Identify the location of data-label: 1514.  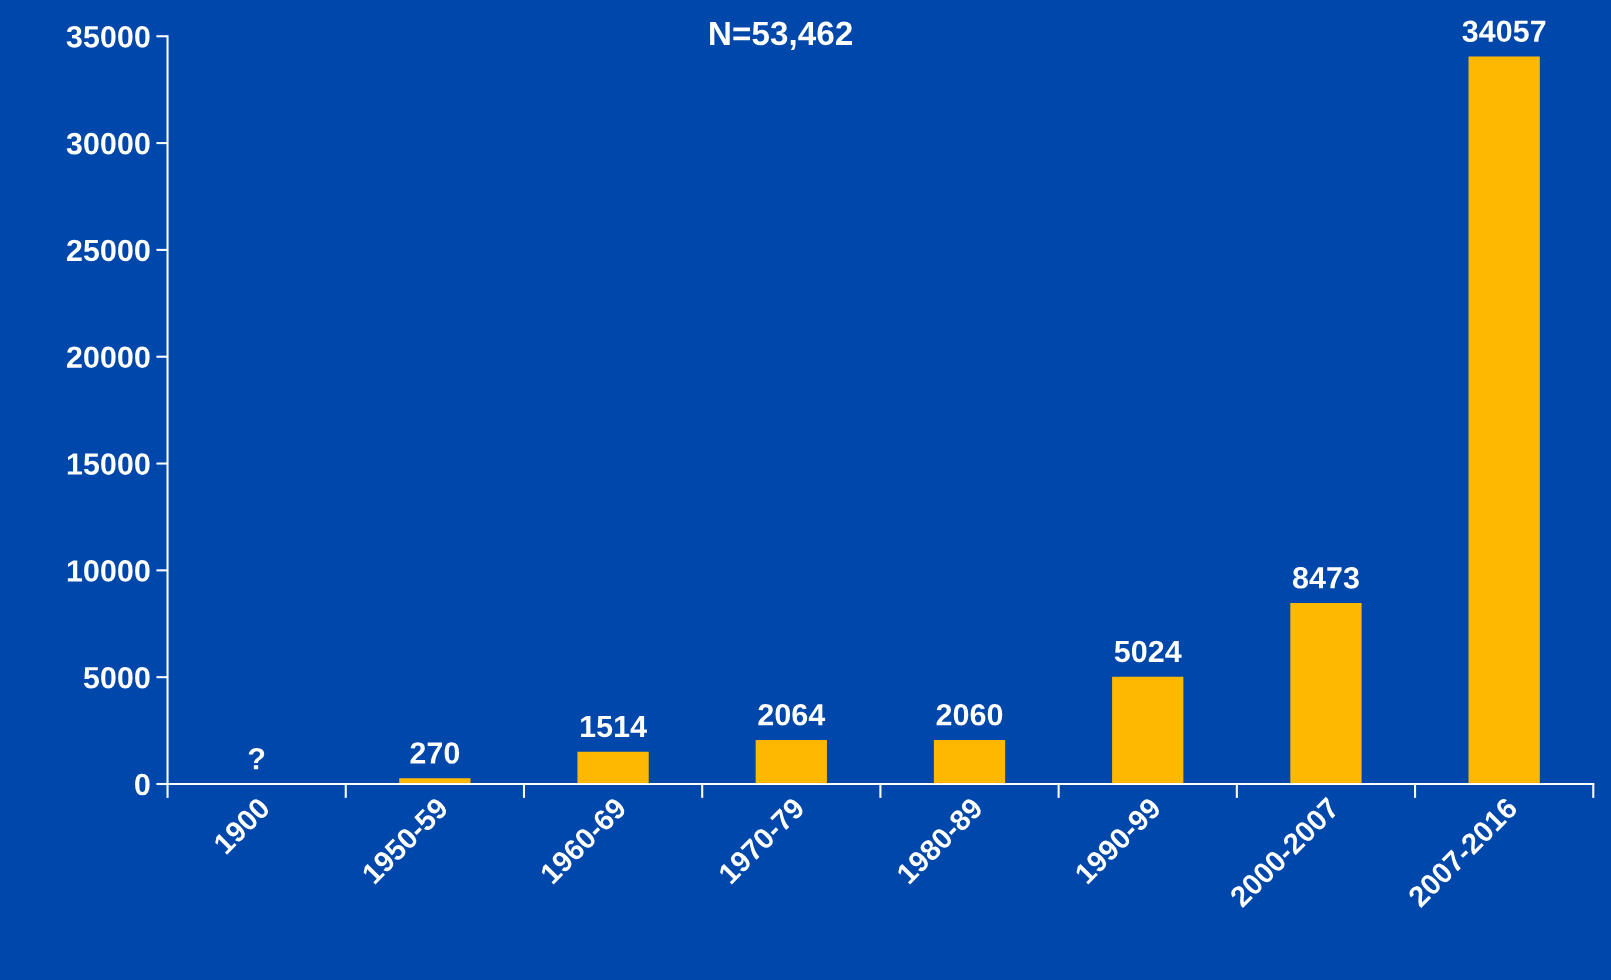
(614, 726).